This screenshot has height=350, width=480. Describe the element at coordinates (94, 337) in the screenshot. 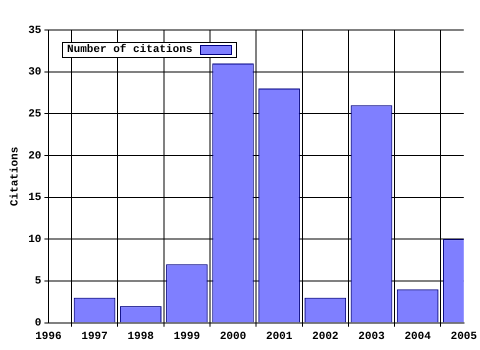

I see `x-tick-label: 1997` at that location.